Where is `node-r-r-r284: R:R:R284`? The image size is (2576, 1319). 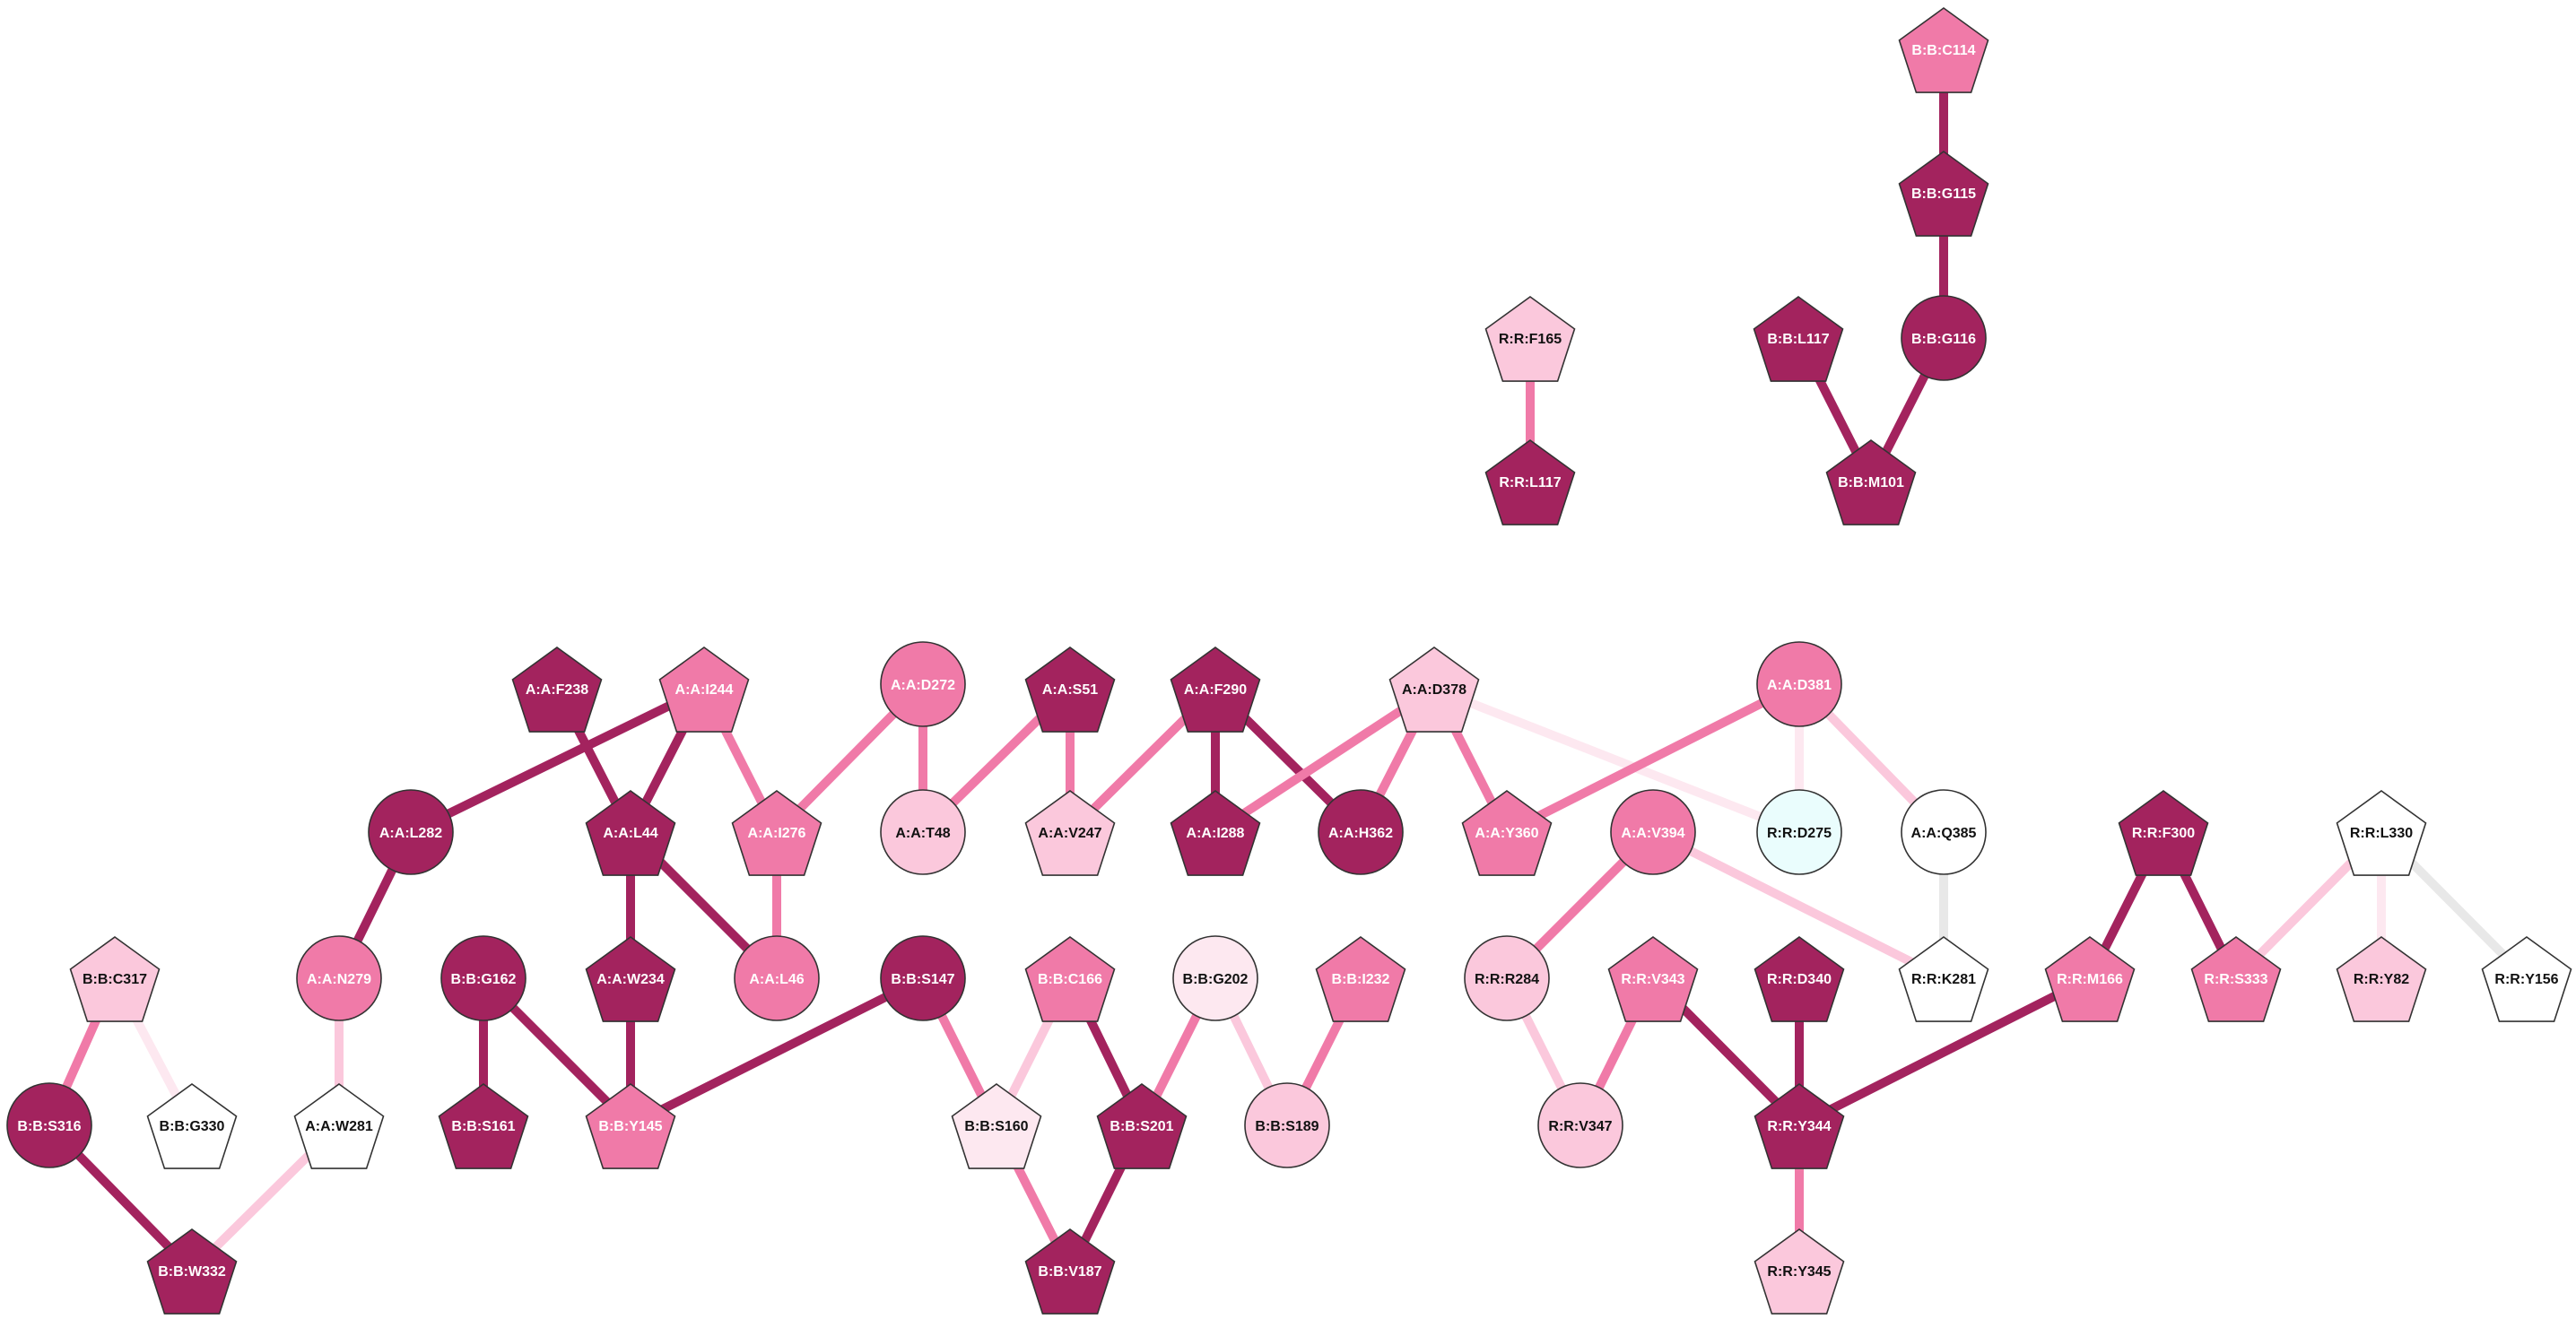
node-r-r-r284: R:R:R284 is located at coordinates (1507, 978).